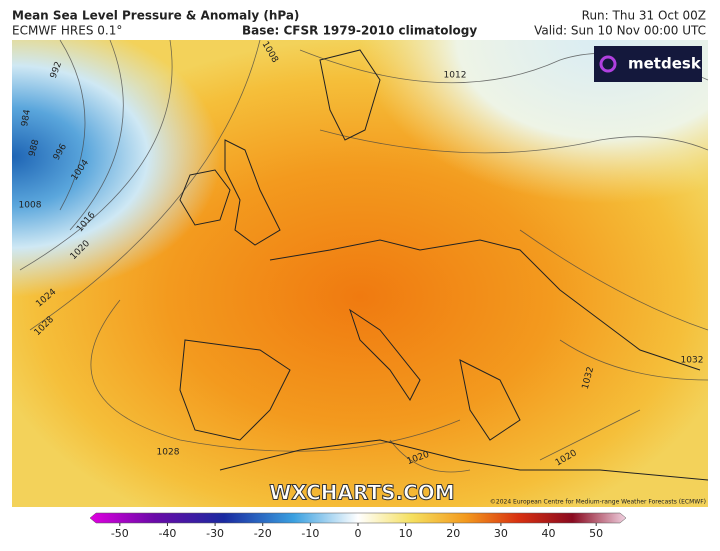 This screenshot has height=551, width=720. What do you see at coordinates (358, 526) in the screenshot?
I see `colorbar: -50 -40 -30 -20 -10 0 10 20 30 40 50` at bounding box center [358, 526].